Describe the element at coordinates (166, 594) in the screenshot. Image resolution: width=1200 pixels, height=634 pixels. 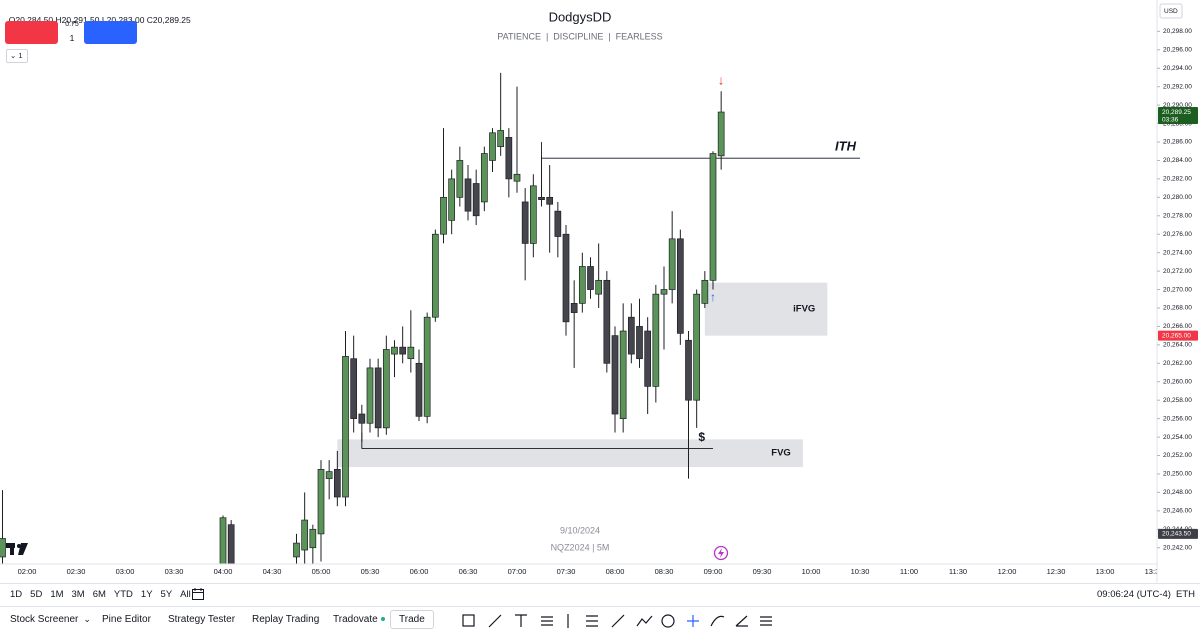
I see `range-button: 5Y` at that location.